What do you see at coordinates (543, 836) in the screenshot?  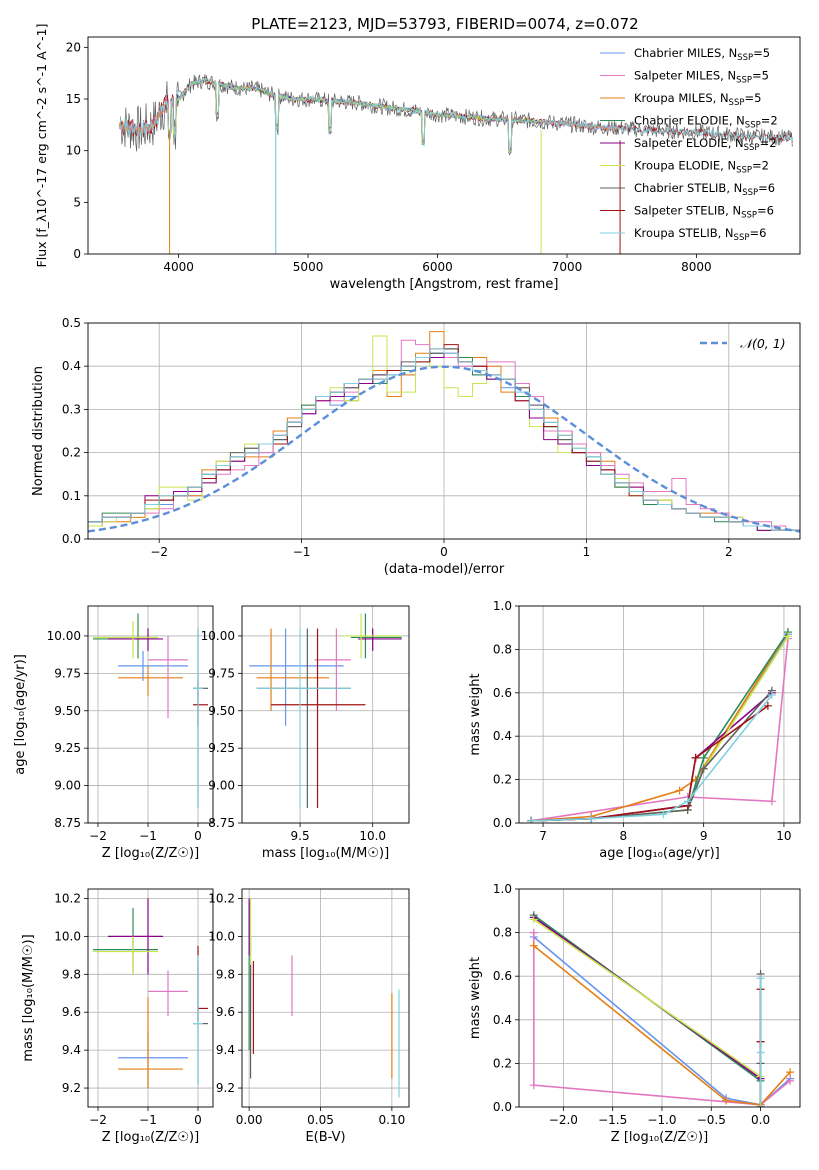 I see `x-tick-label: 7` at bounding box center [543, 836].